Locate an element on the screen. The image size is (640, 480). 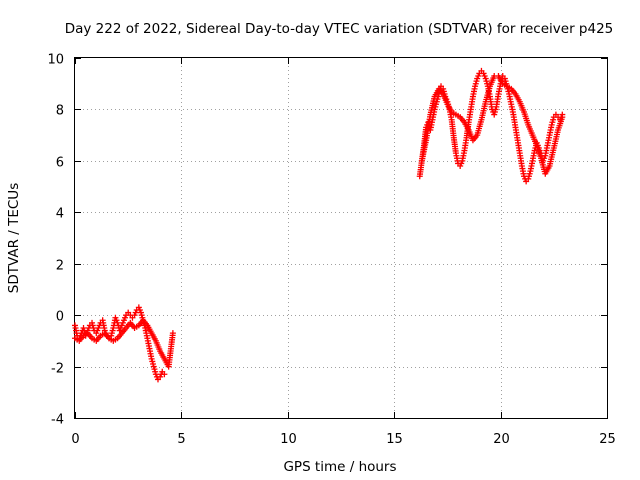
y-tick-label: 6 is located at coordinates (60, 163).